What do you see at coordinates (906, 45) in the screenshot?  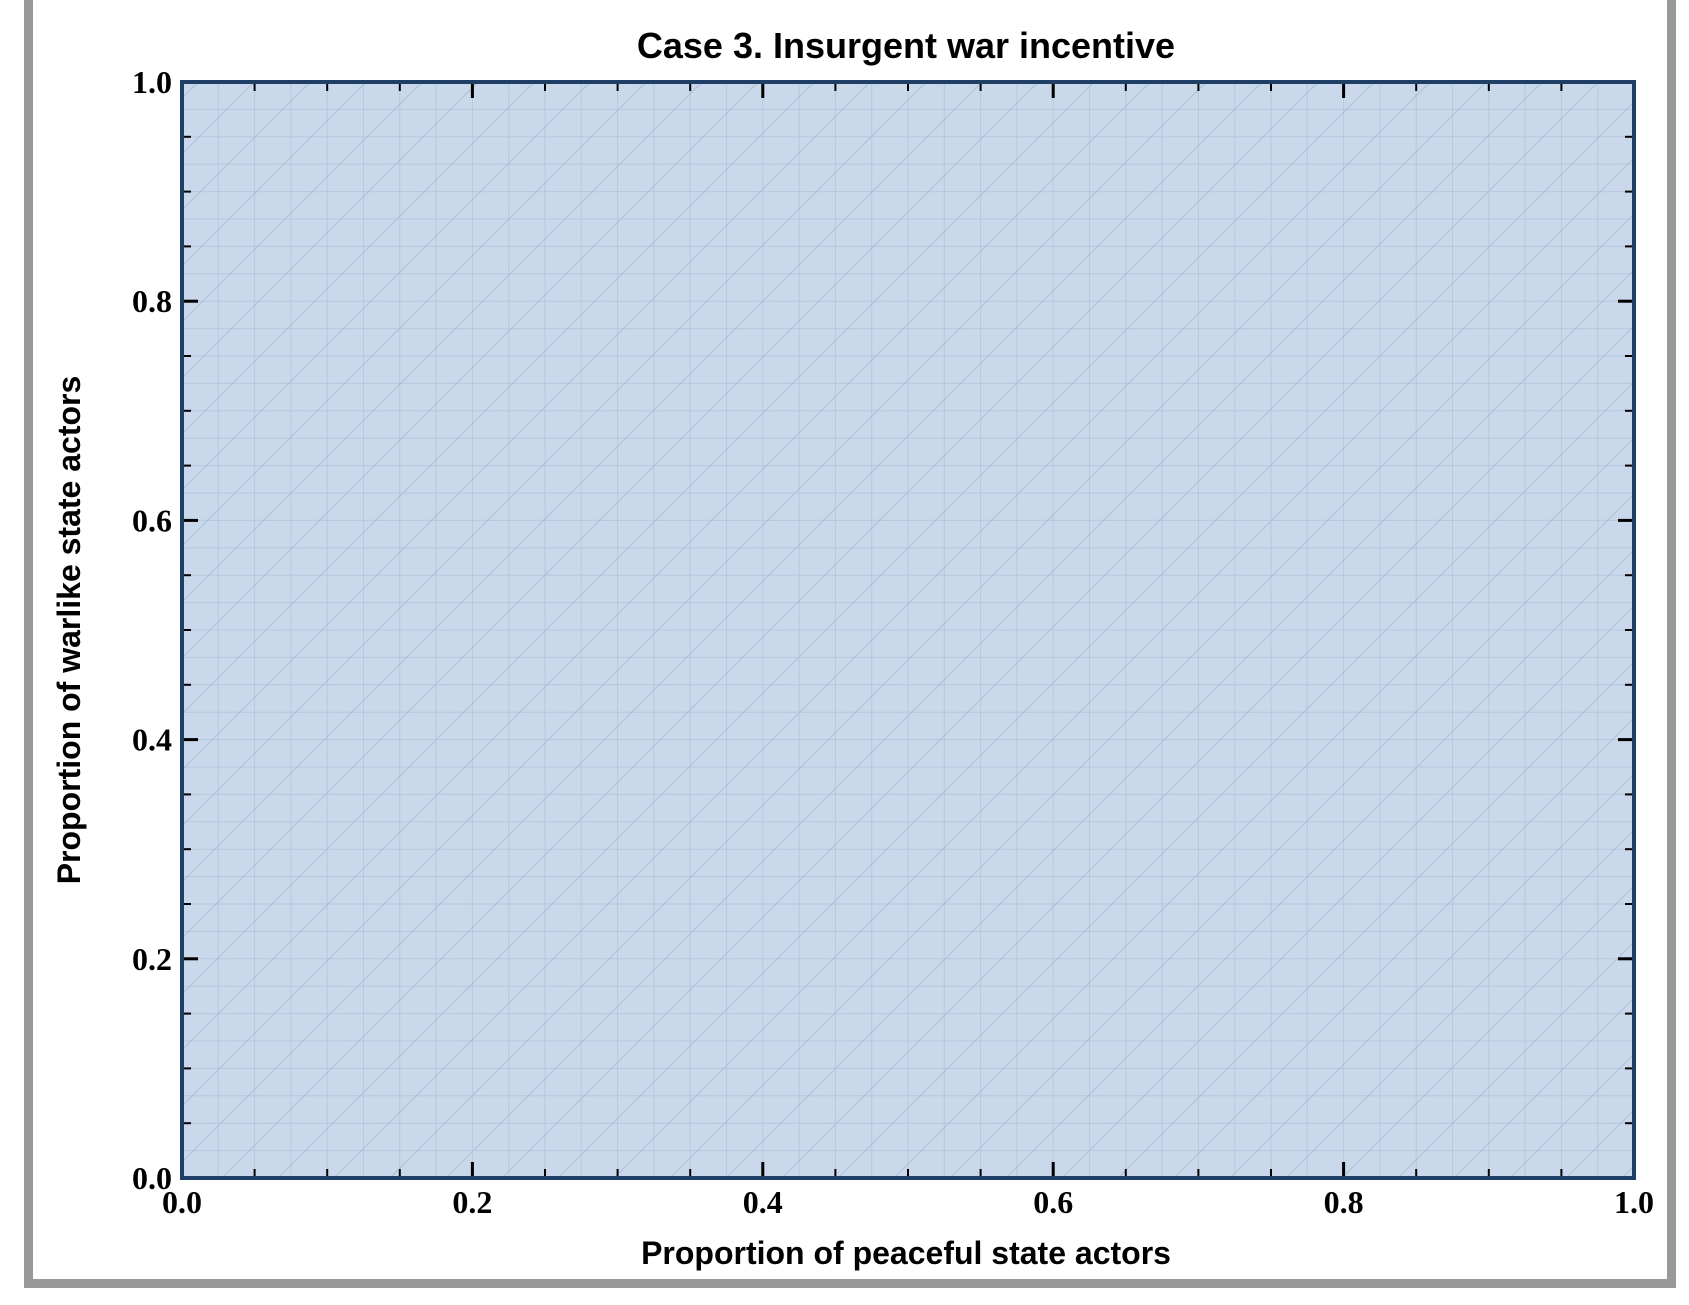 I see `chart-title: Case 3. Insurgent war incentive` at bounding box center [906, 45].